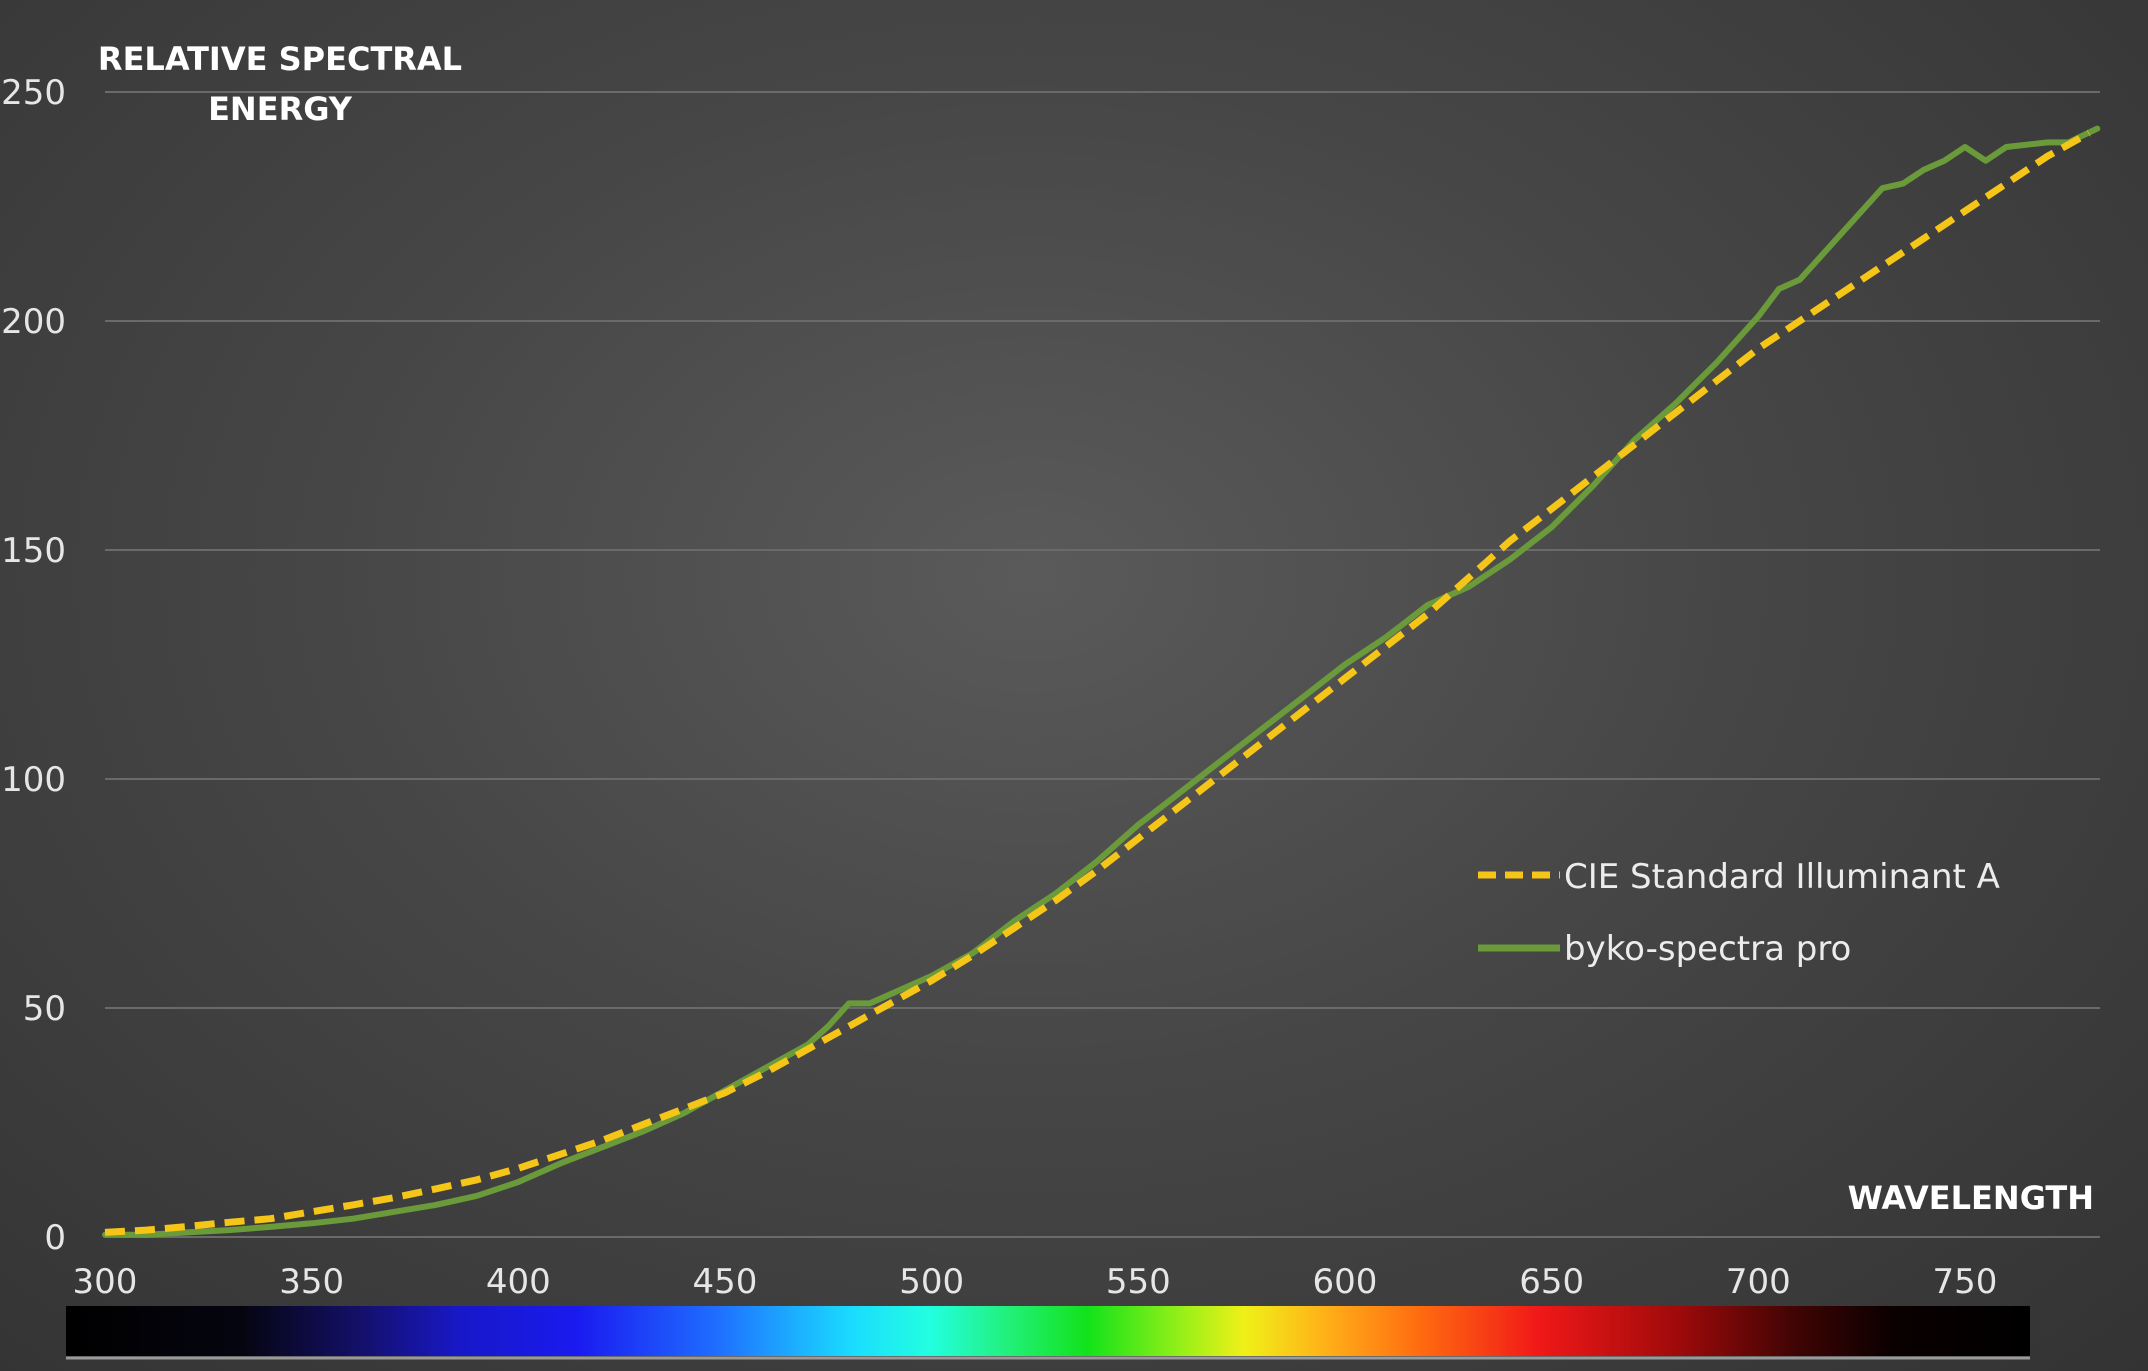 Image resolution: width=2148 pixels, height=1371 pixels. Describe the element at coordinates (1782, 877) in the screenshot. I see `legend-label-cie: CIE Standard Illuminant A` at that location.